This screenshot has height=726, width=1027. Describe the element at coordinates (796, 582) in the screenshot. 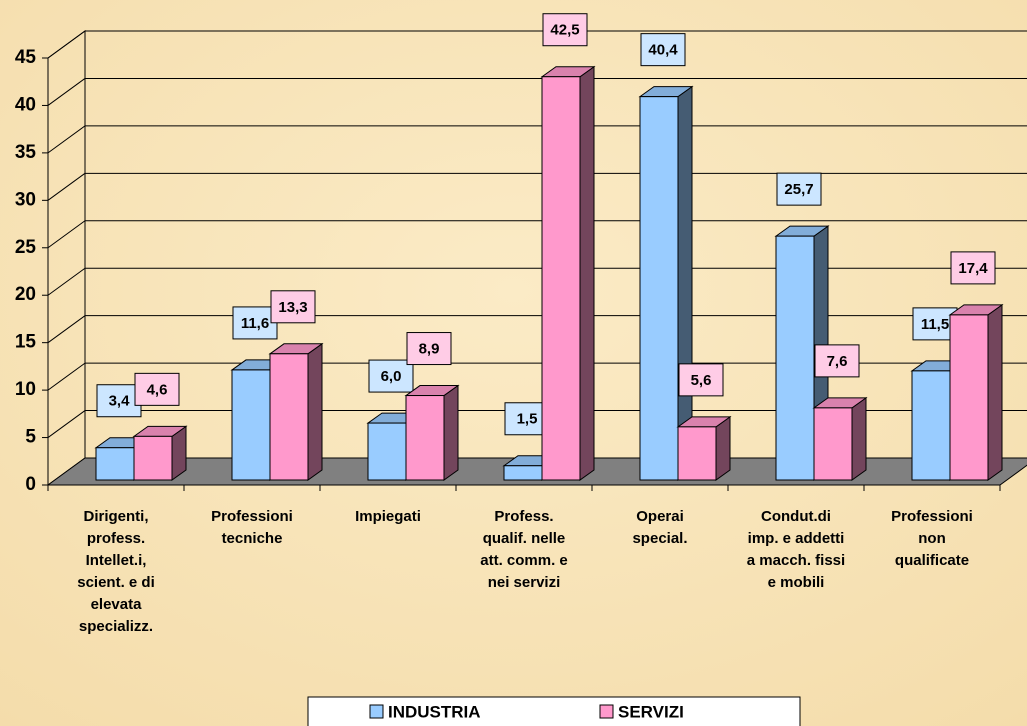

I see `x-tick-label: e mobili` at that location.